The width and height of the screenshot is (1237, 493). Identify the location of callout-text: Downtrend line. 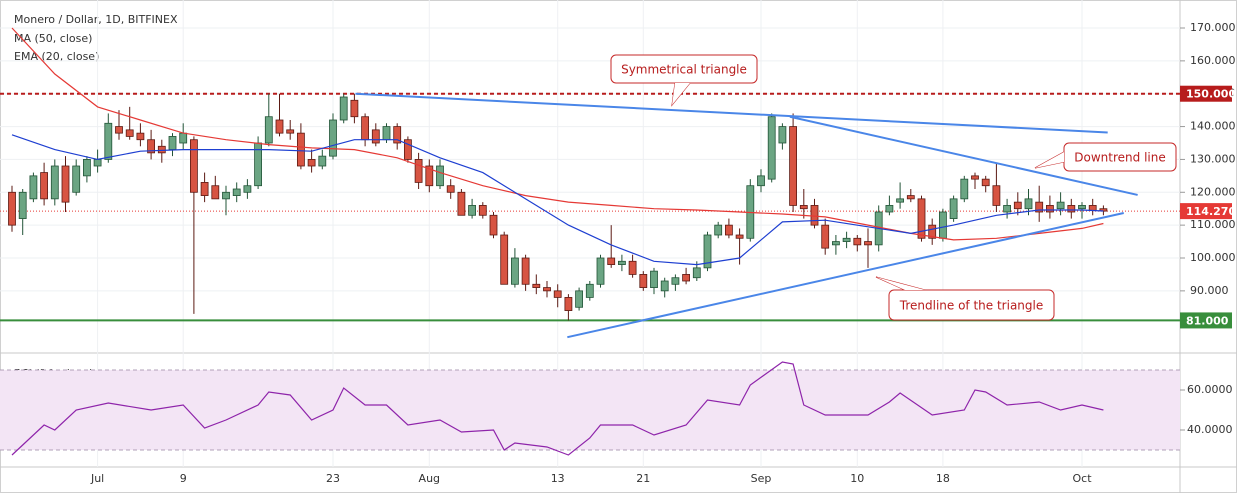
(1119, 158).